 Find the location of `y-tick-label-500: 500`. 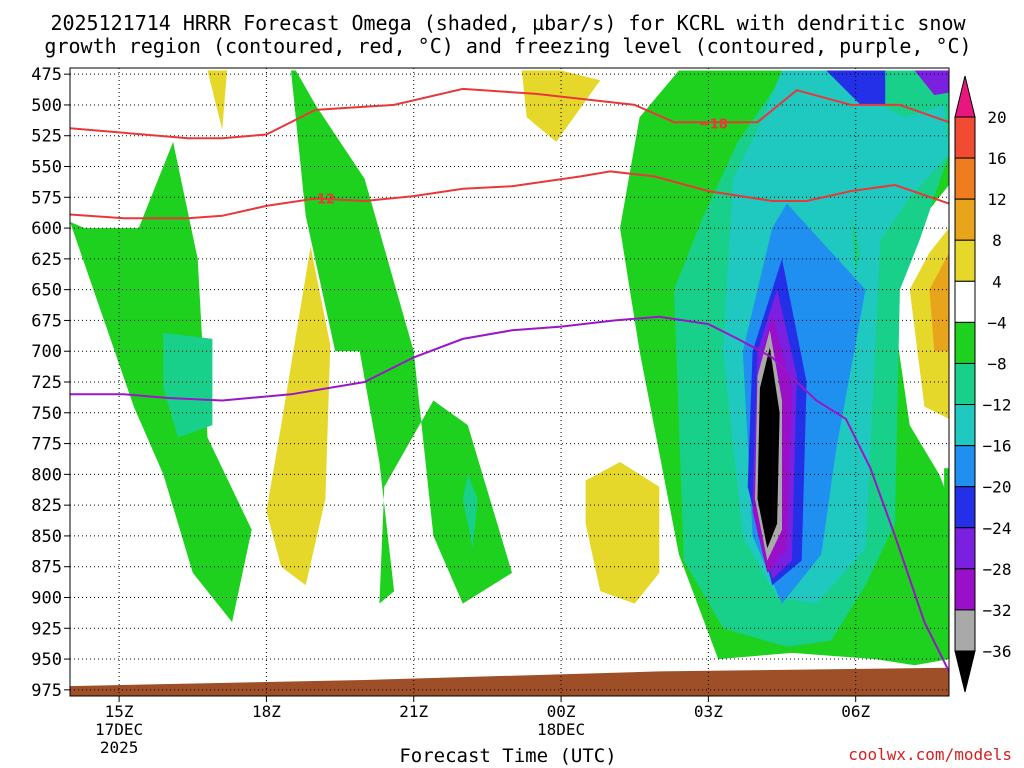

y-tick-label-500: 500 is located at coordinates (46, 106).